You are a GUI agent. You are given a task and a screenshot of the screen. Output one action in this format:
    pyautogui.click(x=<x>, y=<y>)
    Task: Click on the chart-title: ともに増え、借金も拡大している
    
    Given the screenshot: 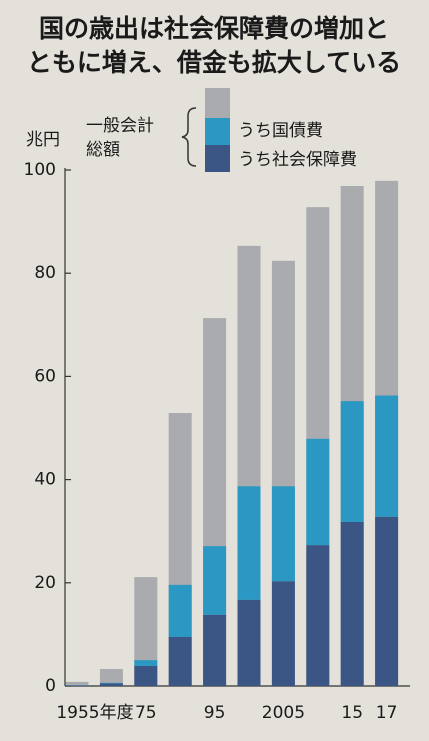 What is the action you would take?
    pyautogui.click(x=214, y=62)
    